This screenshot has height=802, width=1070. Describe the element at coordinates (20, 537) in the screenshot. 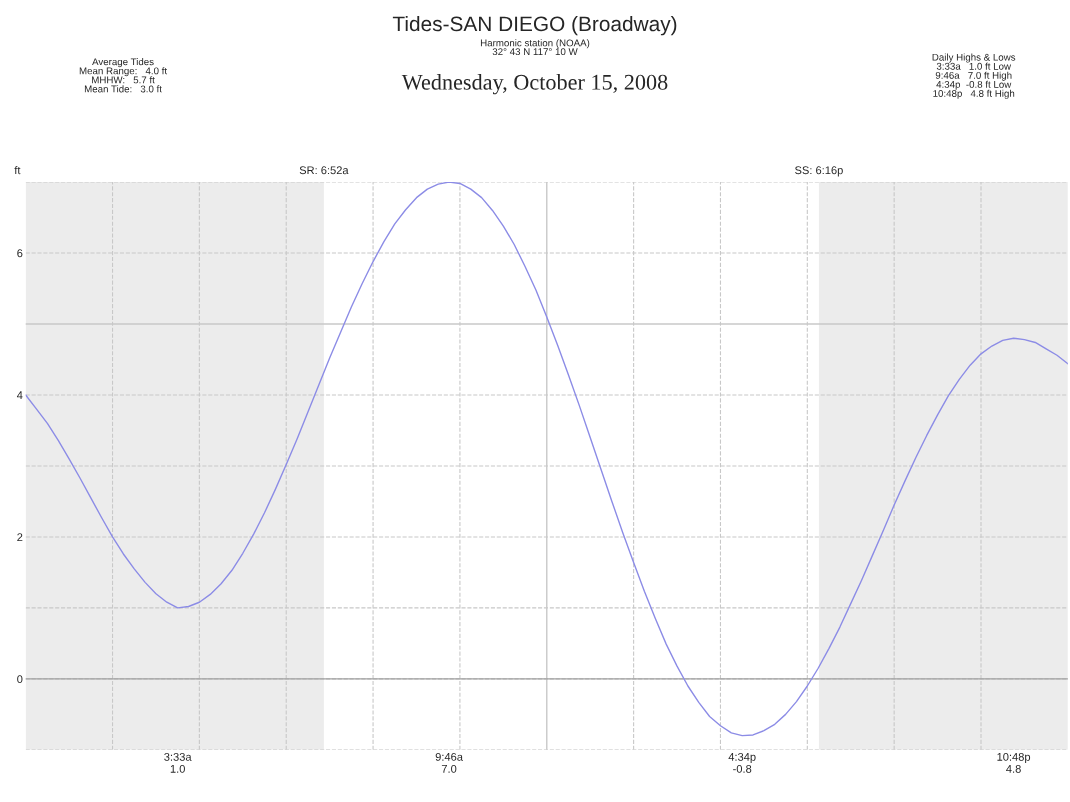

I see `y-tick-label: 2` at that location.